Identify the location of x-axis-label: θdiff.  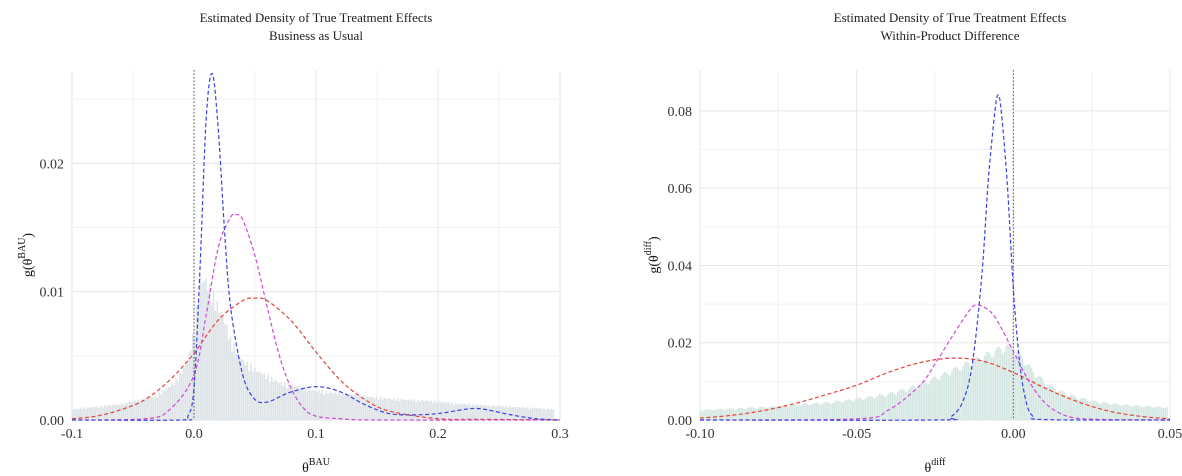
(936, 466).